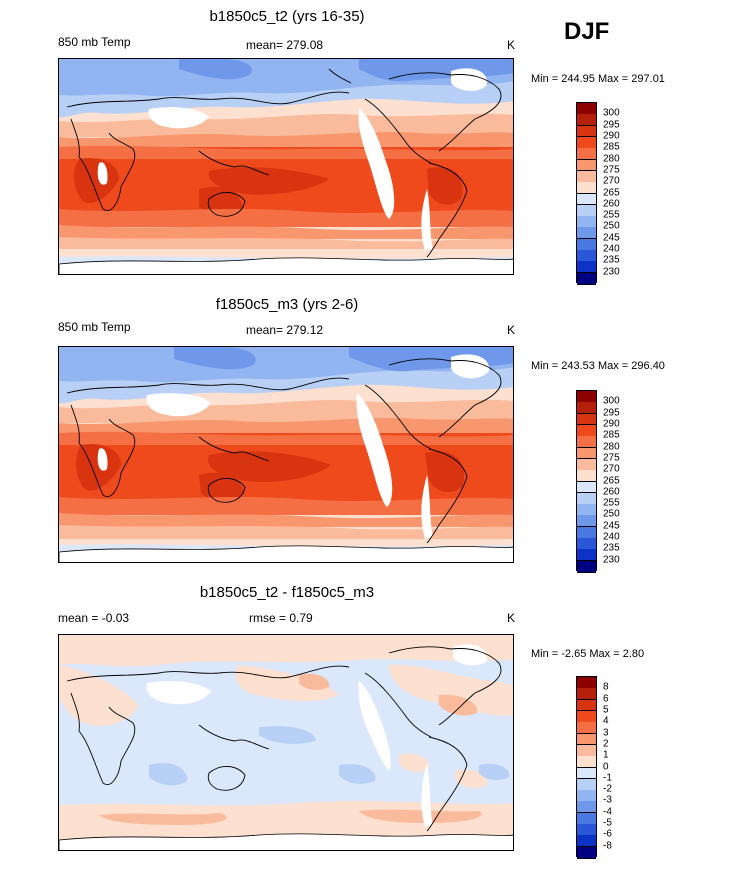 This screenshot has width=733, height=872. What do you see at coordinates (94, 327) in the screenshot?
I see `panel-2-variable-label: 850 mb Temp` at bounding box center [94, 327].